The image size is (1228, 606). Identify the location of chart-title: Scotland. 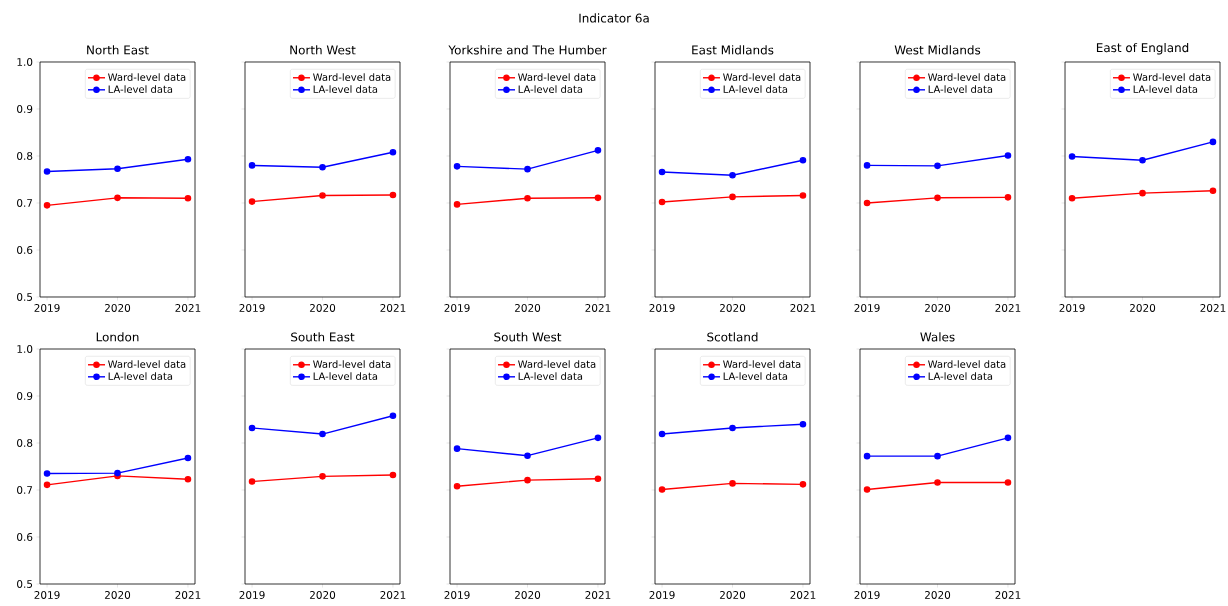
(732, 337).